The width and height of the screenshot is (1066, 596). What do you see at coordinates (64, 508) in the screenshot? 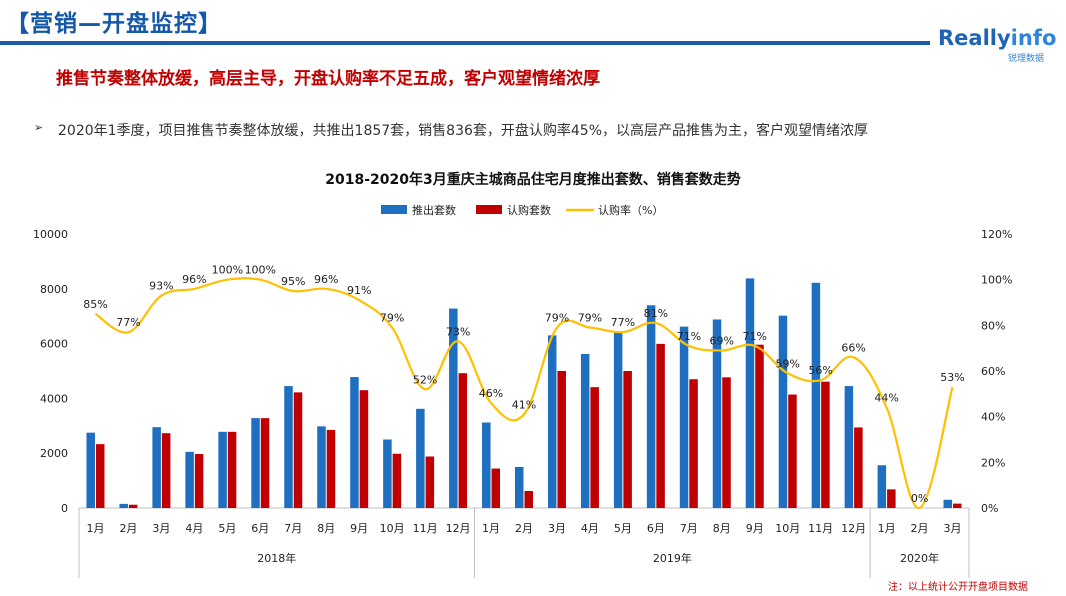
I see `y-left-tick-label: 0` at bounding box center [64, 508].